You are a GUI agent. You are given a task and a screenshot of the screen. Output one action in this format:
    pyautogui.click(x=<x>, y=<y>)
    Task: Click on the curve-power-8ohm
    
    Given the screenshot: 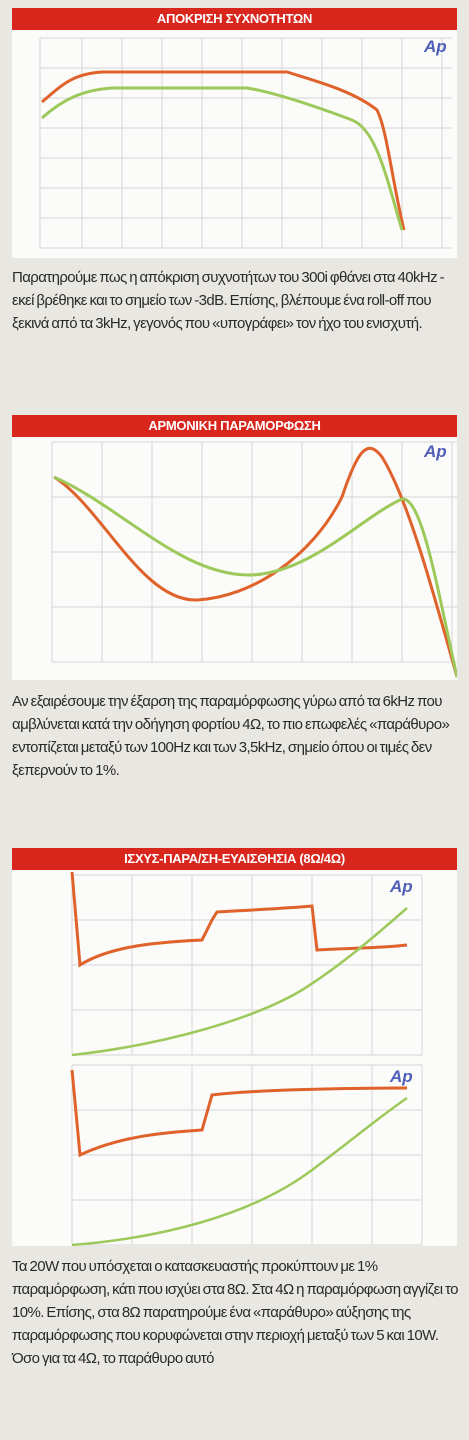 What is the action you would take?
    pyautogui.click(x=239, y=982)
    